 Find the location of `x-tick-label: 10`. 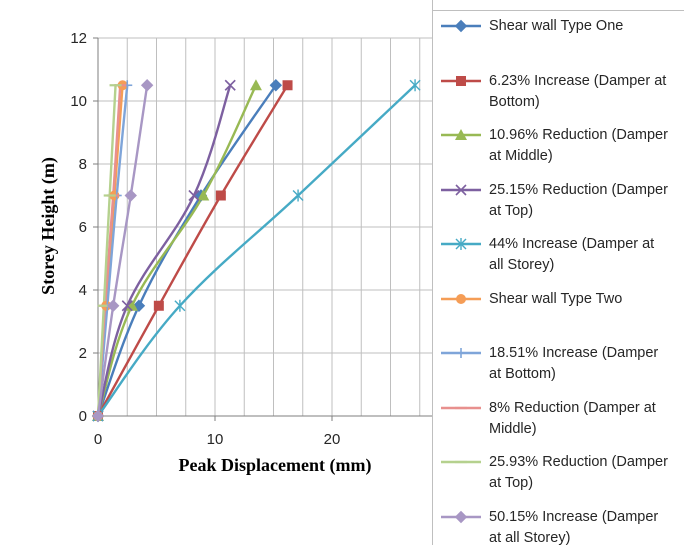

x-tick-label: 10 is located at coordinates (215, 439).